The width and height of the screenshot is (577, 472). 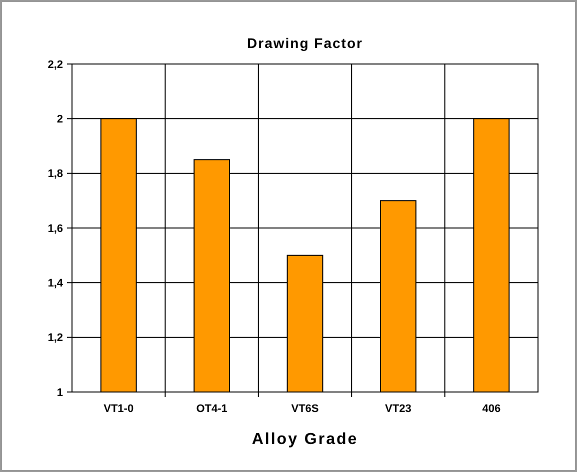 I want to click on y-tick-label: 1,8, so click(x=55, y=174).